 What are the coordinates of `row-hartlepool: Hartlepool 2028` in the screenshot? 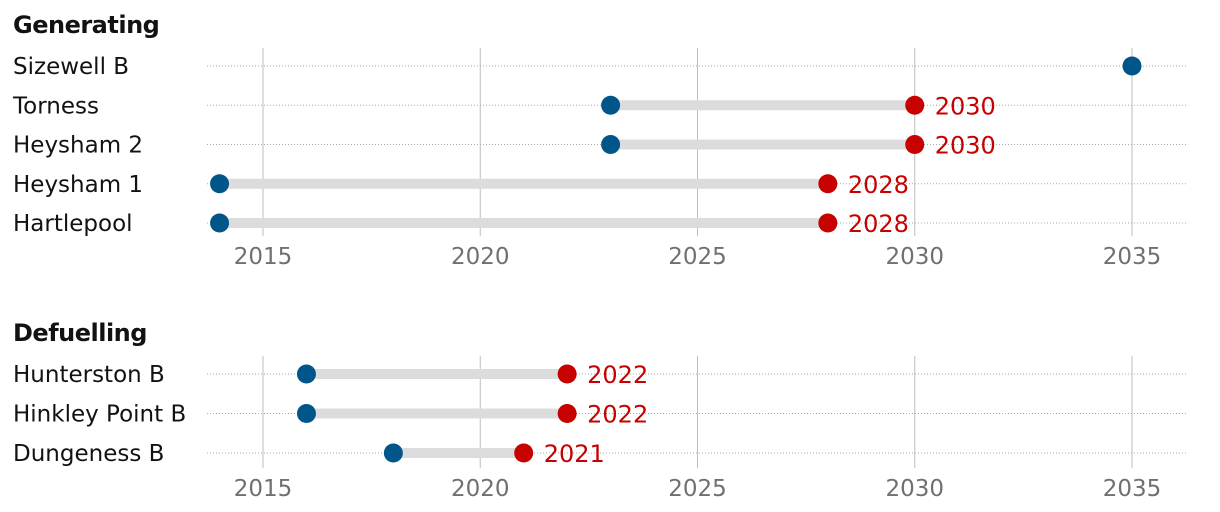 It's located at (600, 224).